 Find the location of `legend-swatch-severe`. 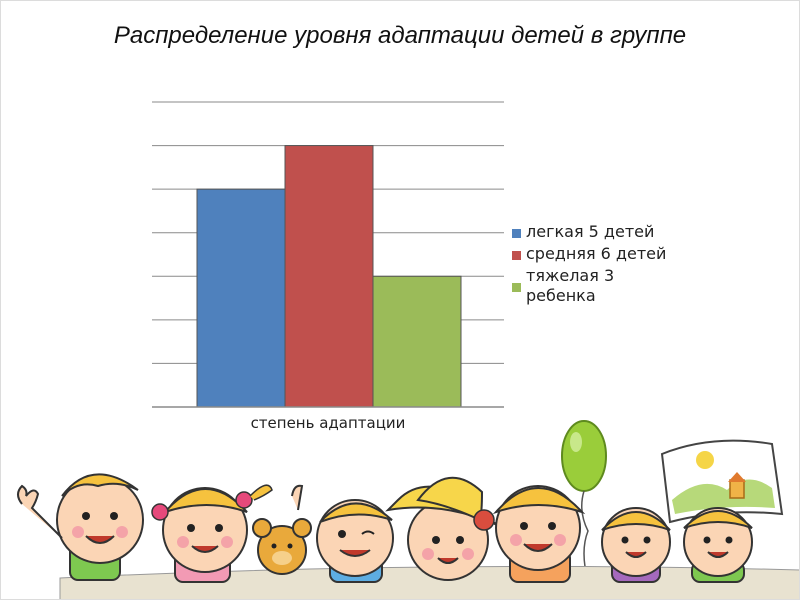

legend-swatch-severe is located at coordinates (516, 287).